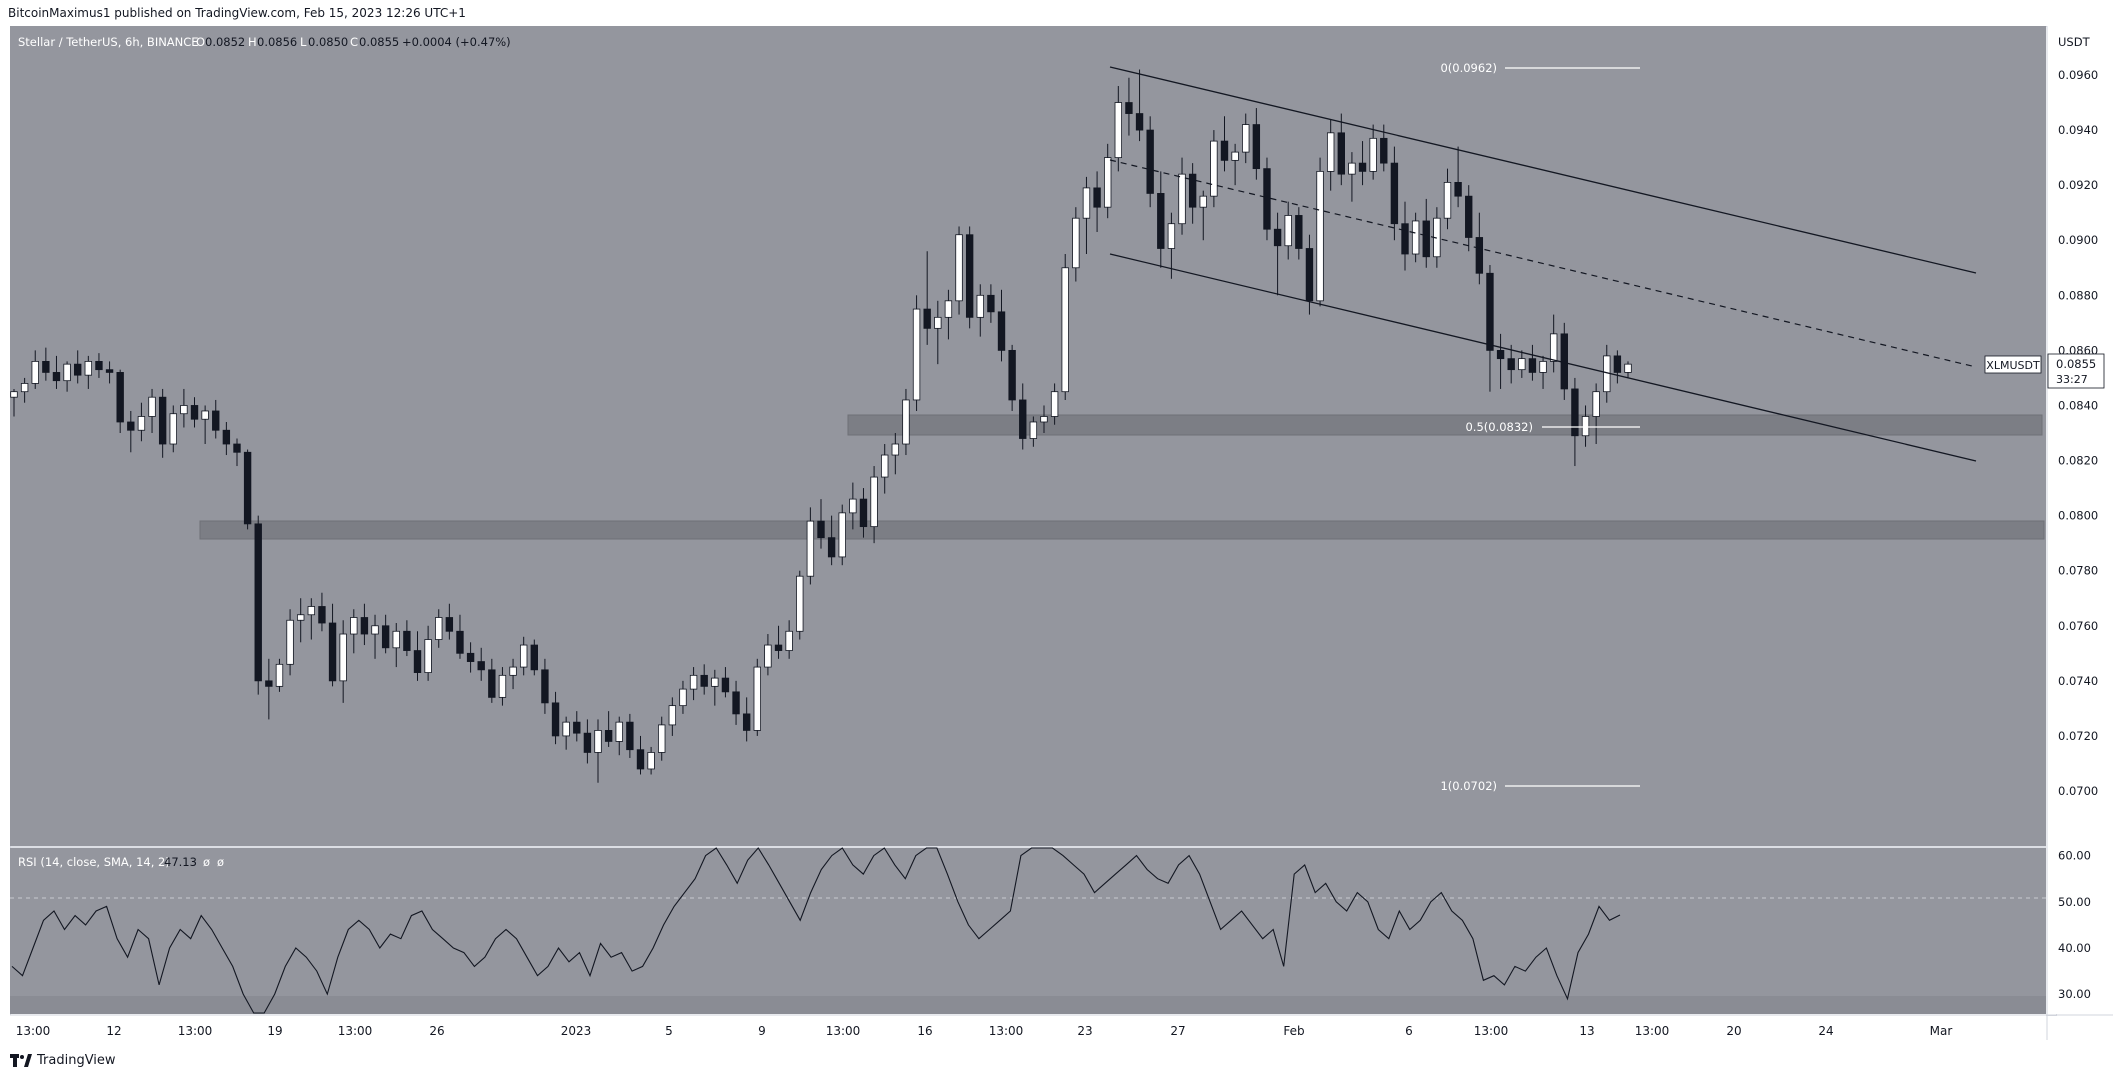 Image resolution: width=2113 pixels, height=1079 pixels. Describe the element at coordinates (2078, 405) in the screenshot. I see `price-tick-label: 0.0840` at that location.